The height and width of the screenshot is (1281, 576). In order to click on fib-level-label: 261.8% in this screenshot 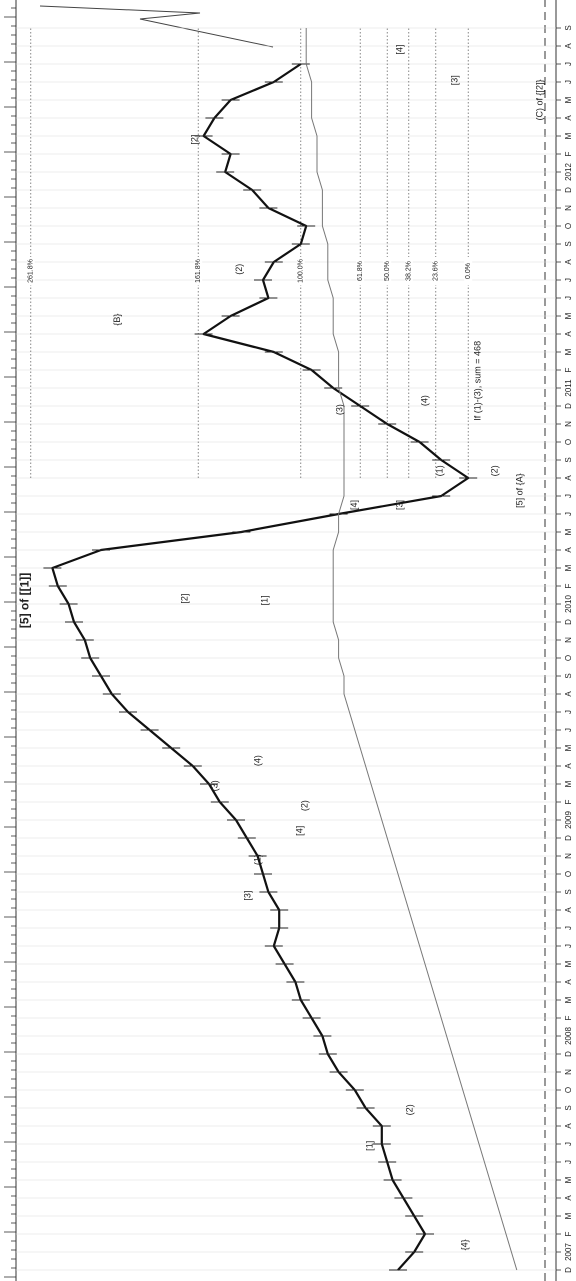, I will do `click(31, 271)`.